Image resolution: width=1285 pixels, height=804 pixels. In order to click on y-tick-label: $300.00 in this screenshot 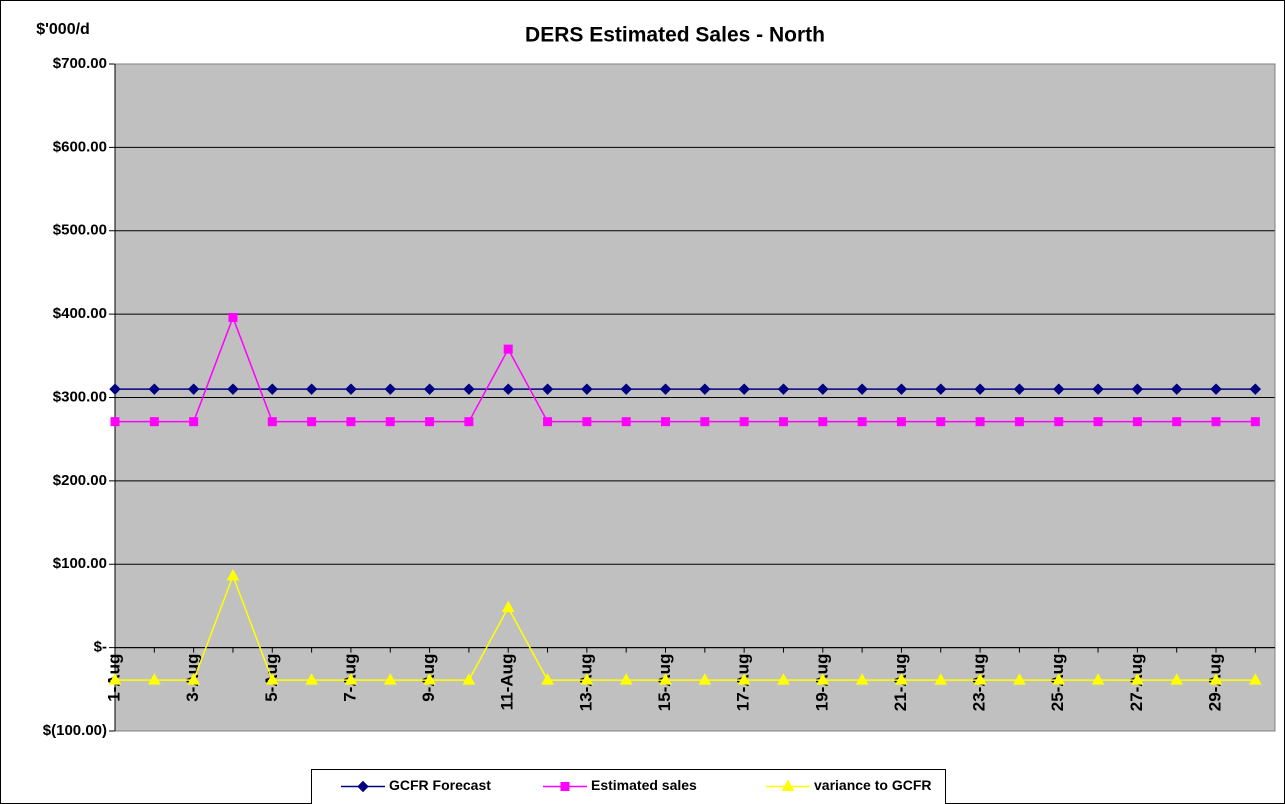, I will do `click(80, 396)`.